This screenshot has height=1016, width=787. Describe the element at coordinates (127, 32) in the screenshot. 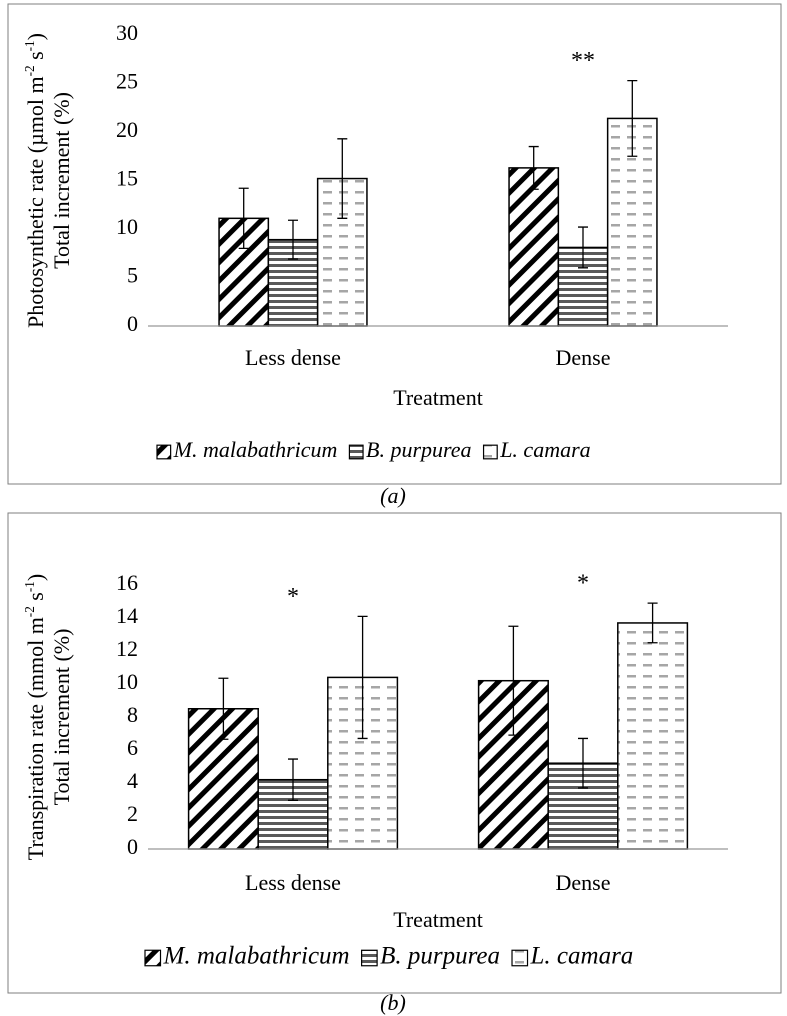

I see `y-tick-label: 30` at that location.